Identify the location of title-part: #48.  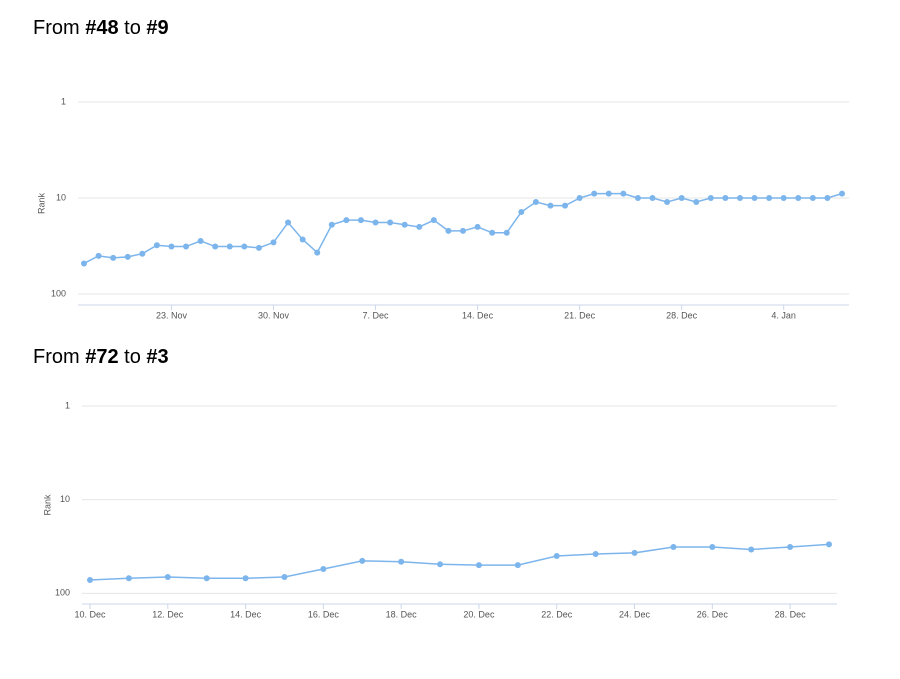
(102, 28).